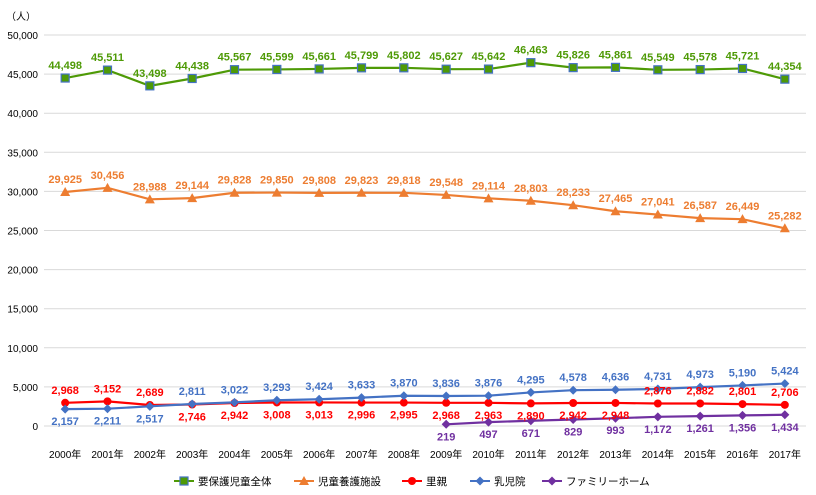  I want to click on data-label: 219, so click(446, 437).